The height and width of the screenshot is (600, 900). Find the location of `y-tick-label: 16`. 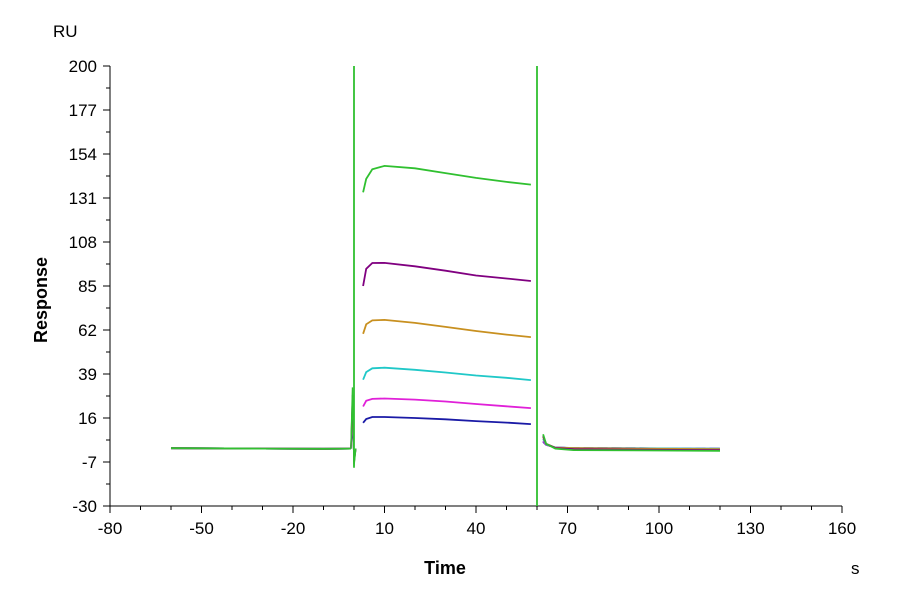

y-tick-label: 16 is located at coordinates (87, 418).